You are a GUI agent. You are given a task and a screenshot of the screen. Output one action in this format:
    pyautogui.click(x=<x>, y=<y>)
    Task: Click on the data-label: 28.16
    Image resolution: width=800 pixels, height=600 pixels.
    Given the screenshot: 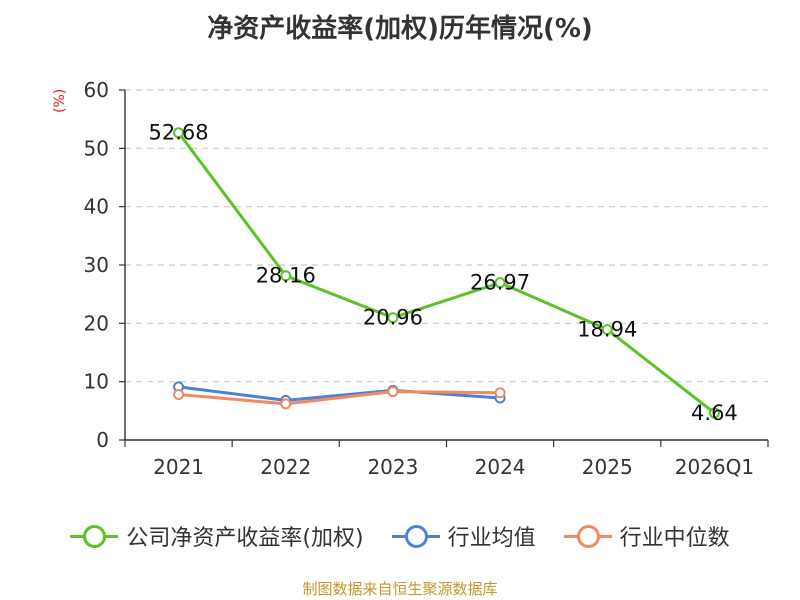 What is the action you would take?
    pyautogui.click(x=286, y=276)
    